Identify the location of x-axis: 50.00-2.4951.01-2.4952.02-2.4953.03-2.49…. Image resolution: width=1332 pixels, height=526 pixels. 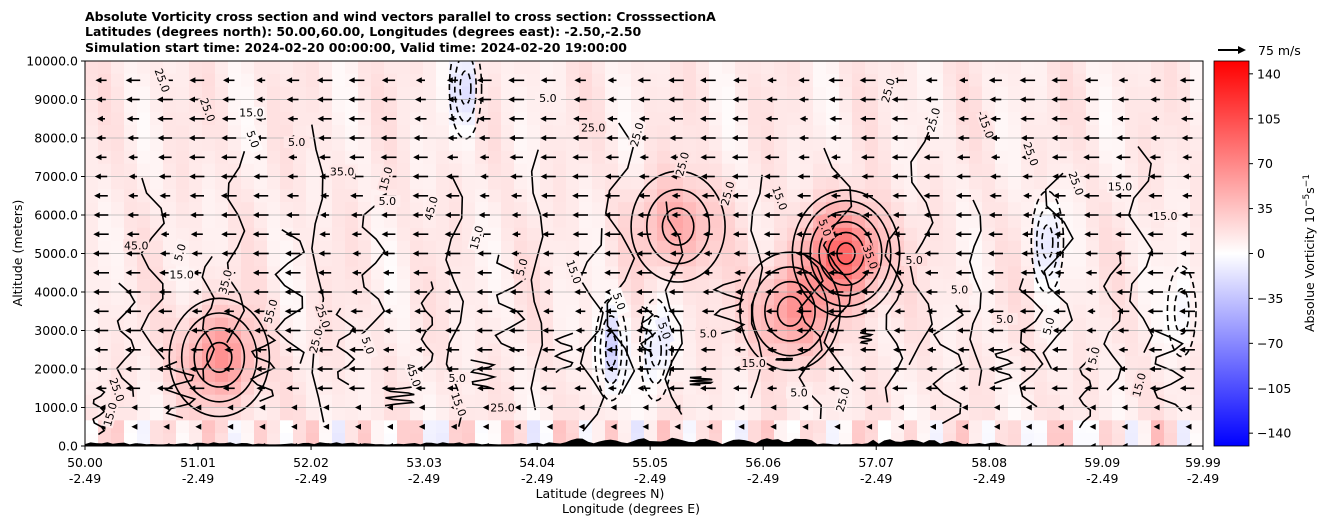
(644, 466).